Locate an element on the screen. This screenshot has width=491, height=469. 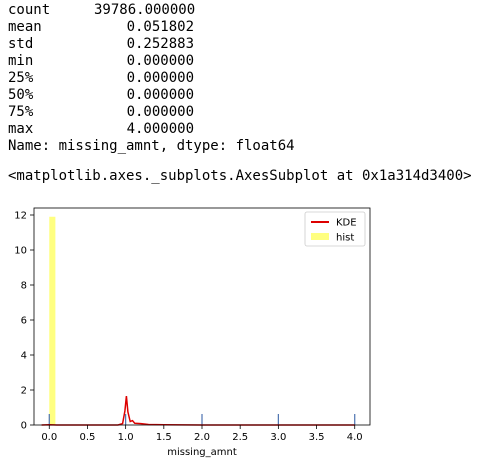
legend-hist-label: hist is located at coordinates (345, 238).